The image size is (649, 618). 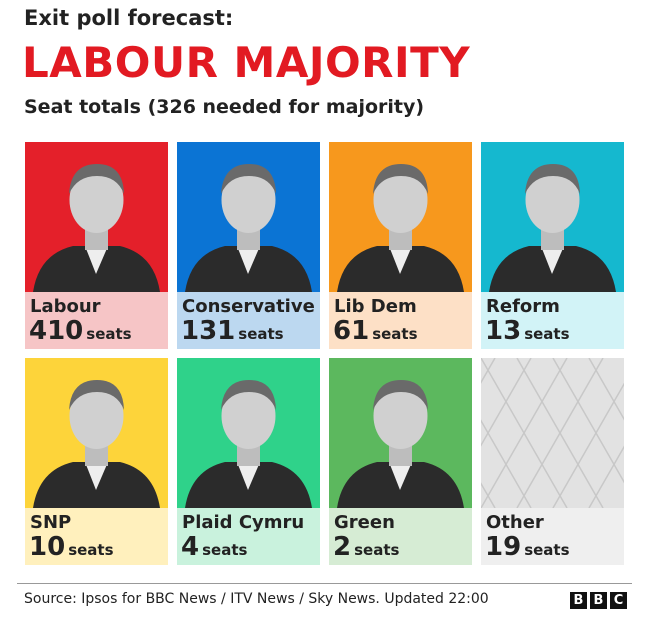 I want to click on seat-number: 19, so click(x=503, y=547).